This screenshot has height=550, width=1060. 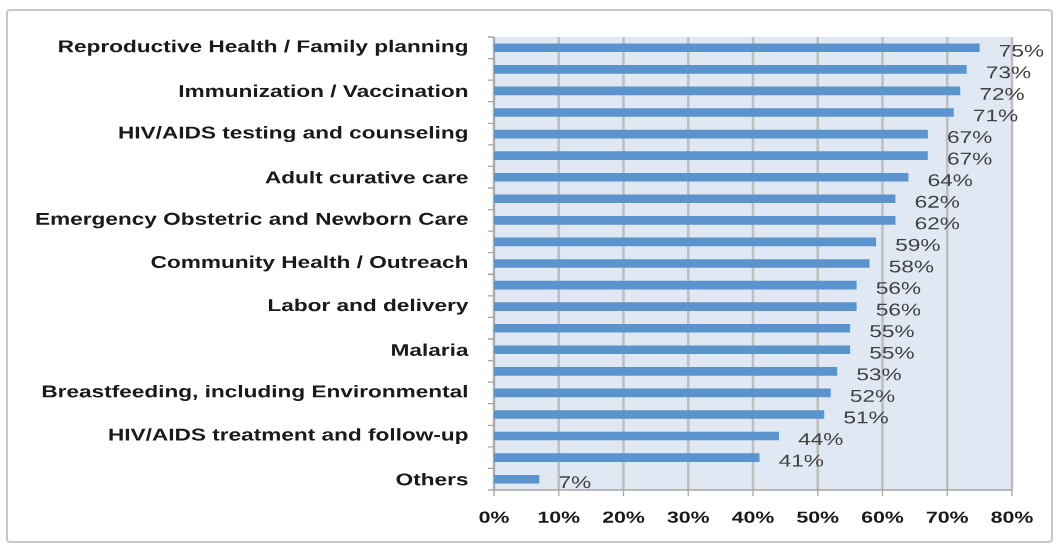 What do you see at coordinates (288, 436) in the screenshot?
I see `y-tick-label: HIV/AIDS treatment and follow-up` at bounding box center [288, 436].